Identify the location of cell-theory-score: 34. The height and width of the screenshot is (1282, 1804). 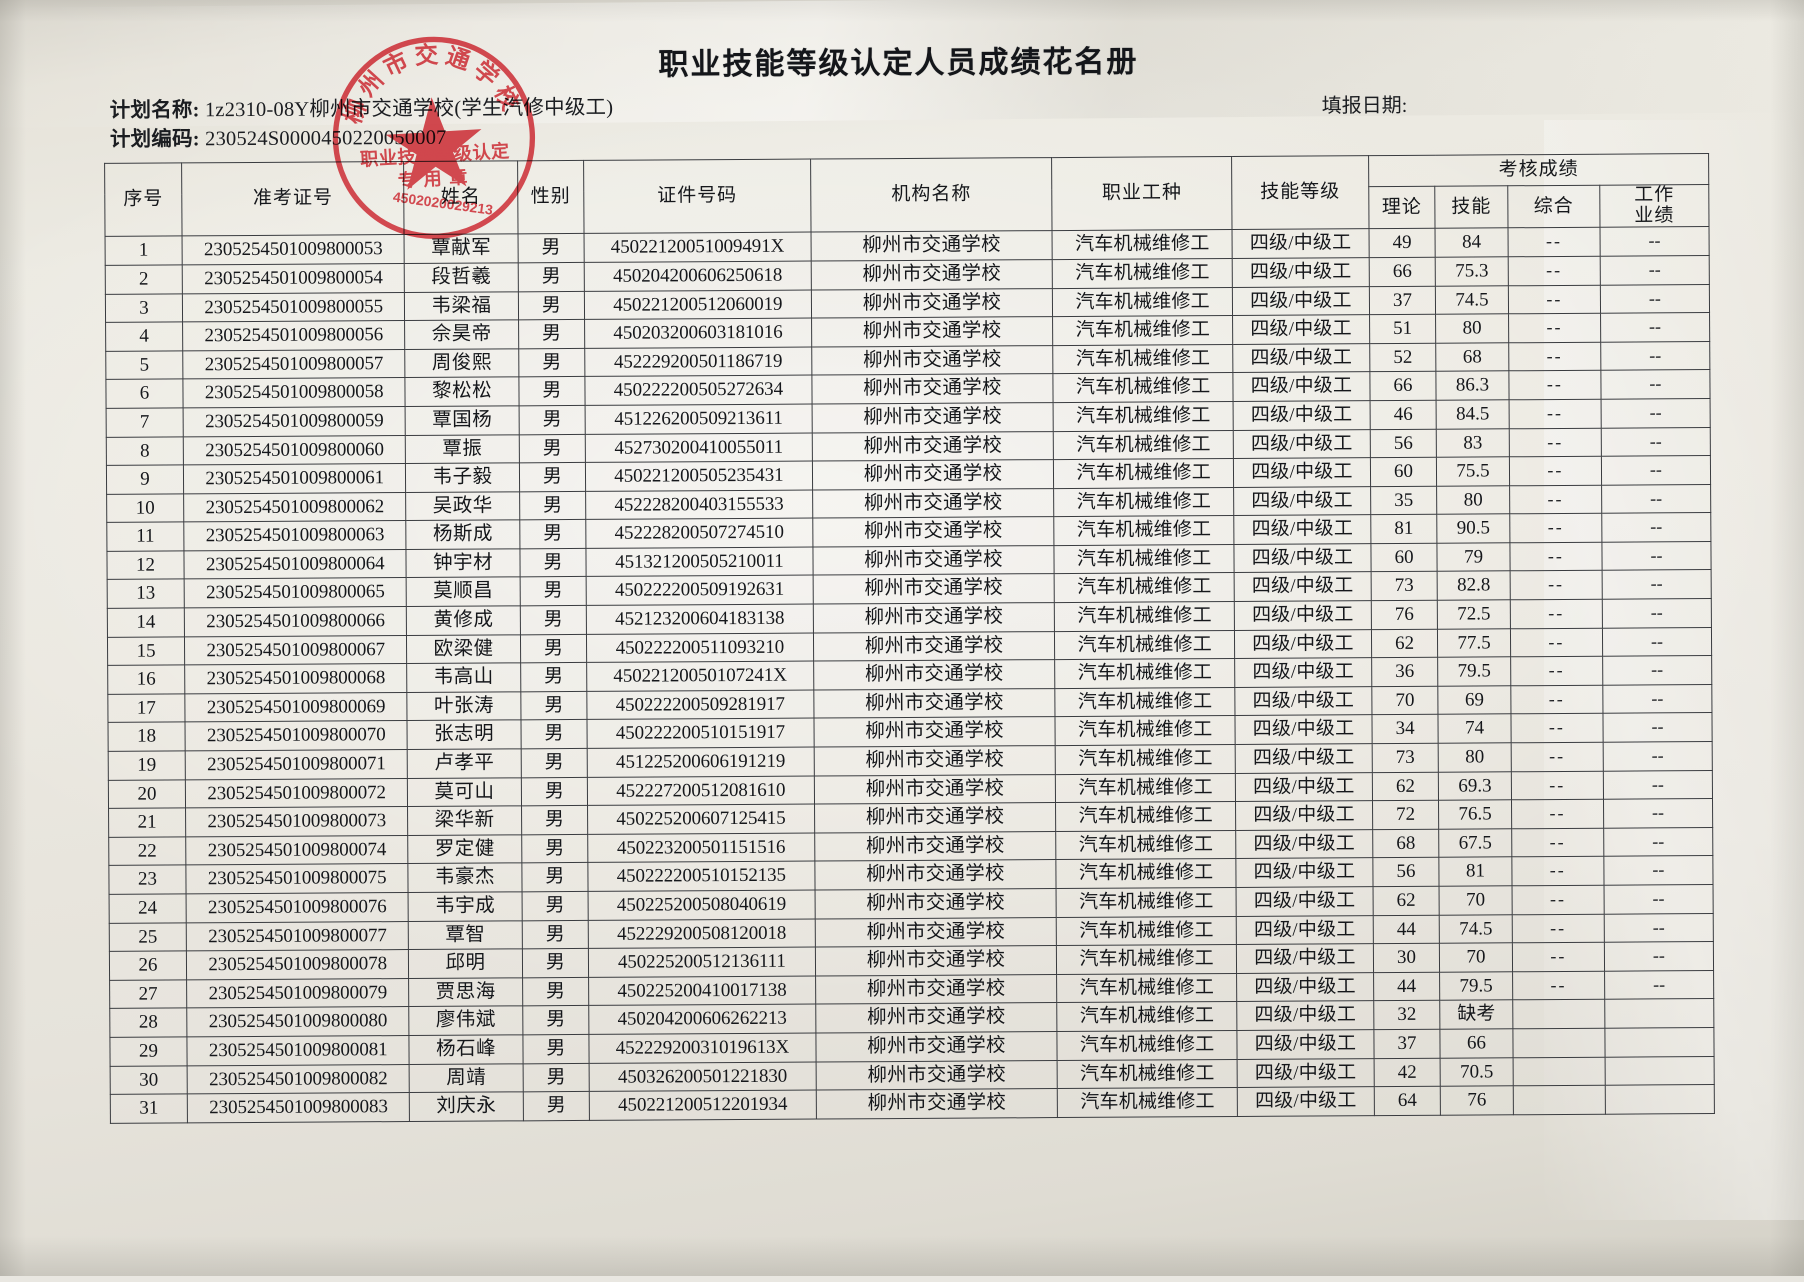
(1405, 729).